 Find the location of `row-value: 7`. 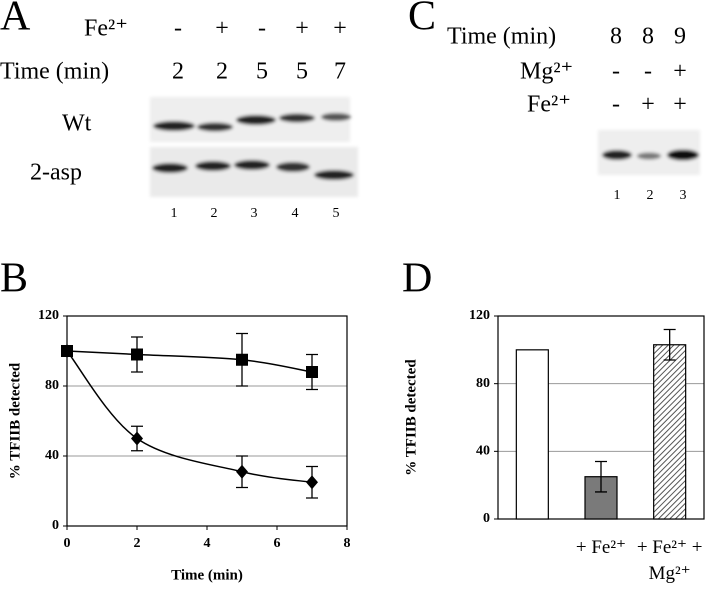

row-value: 7 is located at coordinates (340, 72).